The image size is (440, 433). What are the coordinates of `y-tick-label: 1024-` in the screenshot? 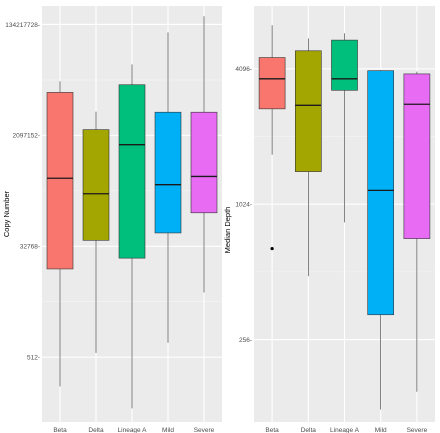 It's located at (243, 205).